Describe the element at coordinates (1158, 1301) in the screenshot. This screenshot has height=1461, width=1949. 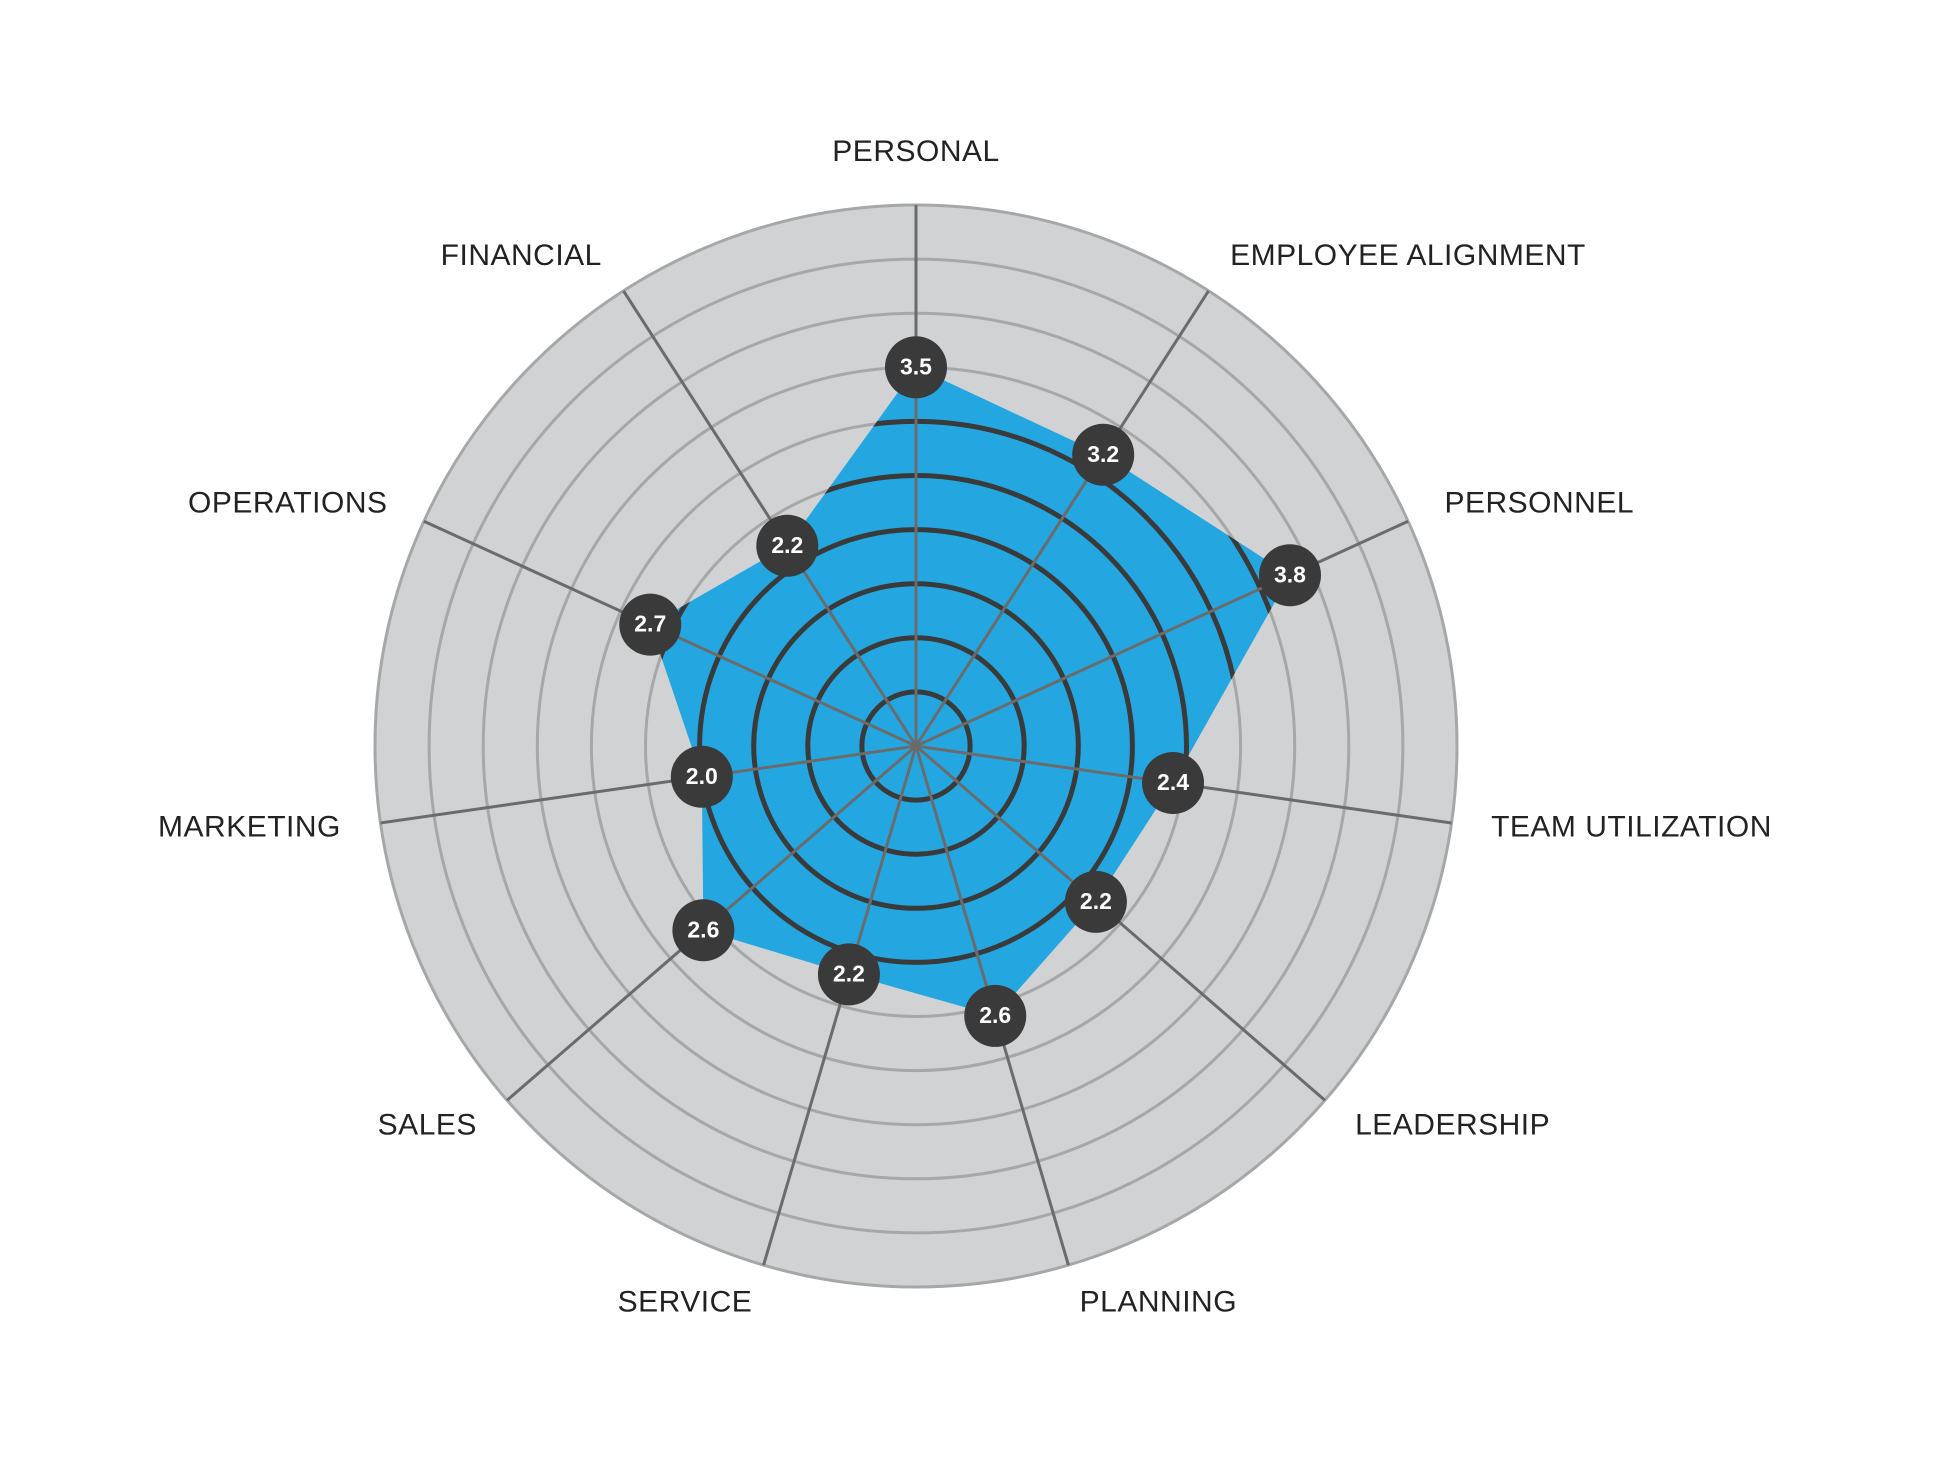
I see `category-label: PLANNING` at that location.